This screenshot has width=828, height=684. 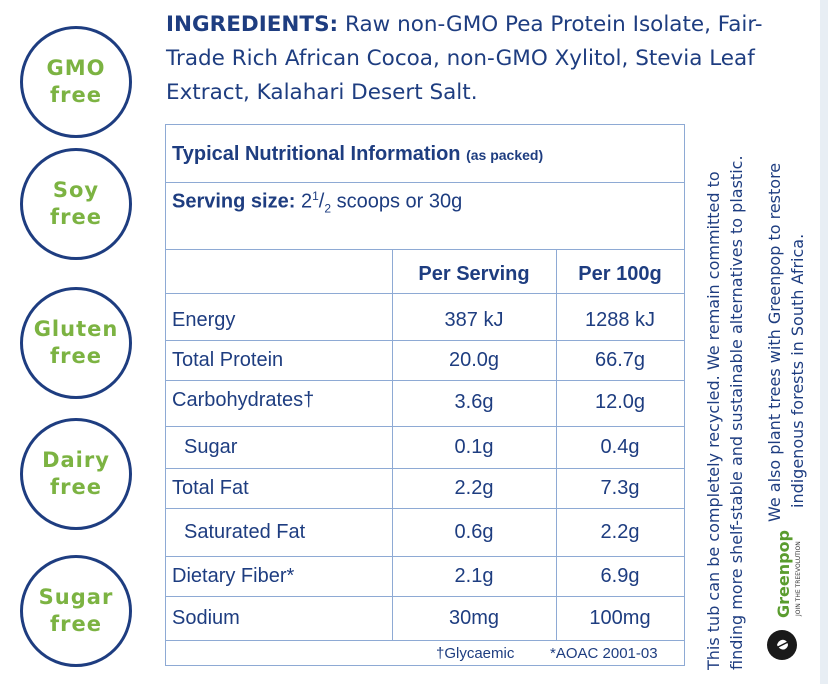 I want to click on ingredients-label: INGREDIENTS:, so click(x=252, y=24).